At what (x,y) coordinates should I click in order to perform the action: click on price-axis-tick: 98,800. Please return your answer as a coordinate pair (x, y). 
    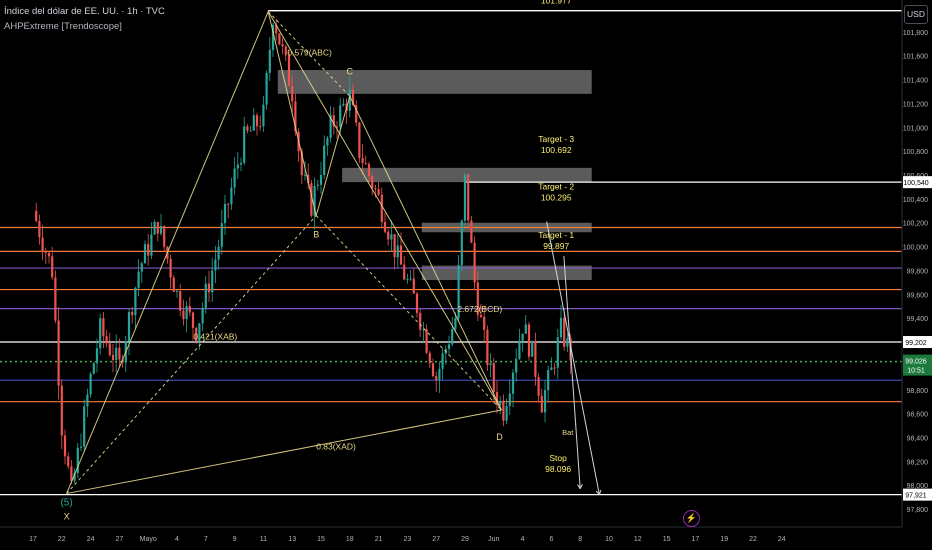
    Looking at the image, I should click on (918, 391).